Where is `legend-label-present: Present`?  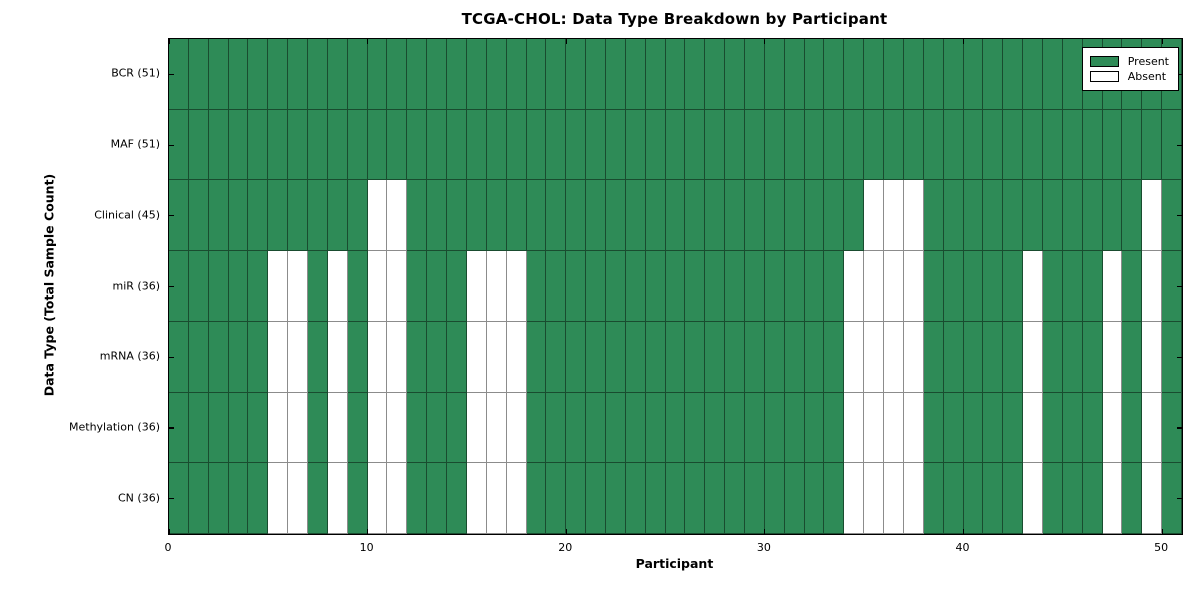 legend-label-present: Present is located at coordinates (1148, 61).